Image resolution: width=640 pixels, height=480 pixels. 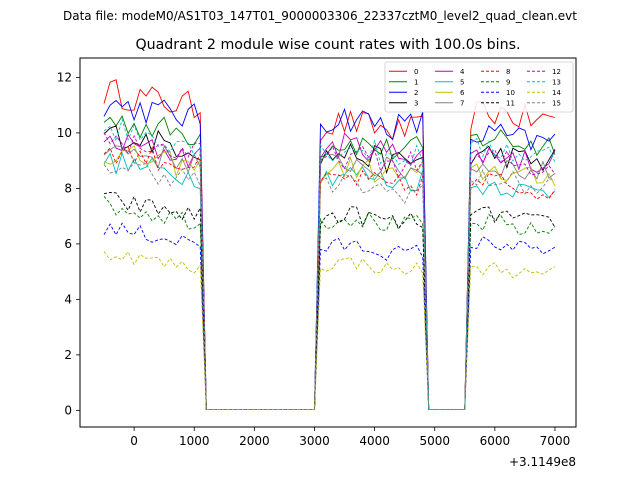 What do you see at coordinates (462, 103) in the screenshot?
I see `legend-label-7: 7` at bounding box center [462, 103].